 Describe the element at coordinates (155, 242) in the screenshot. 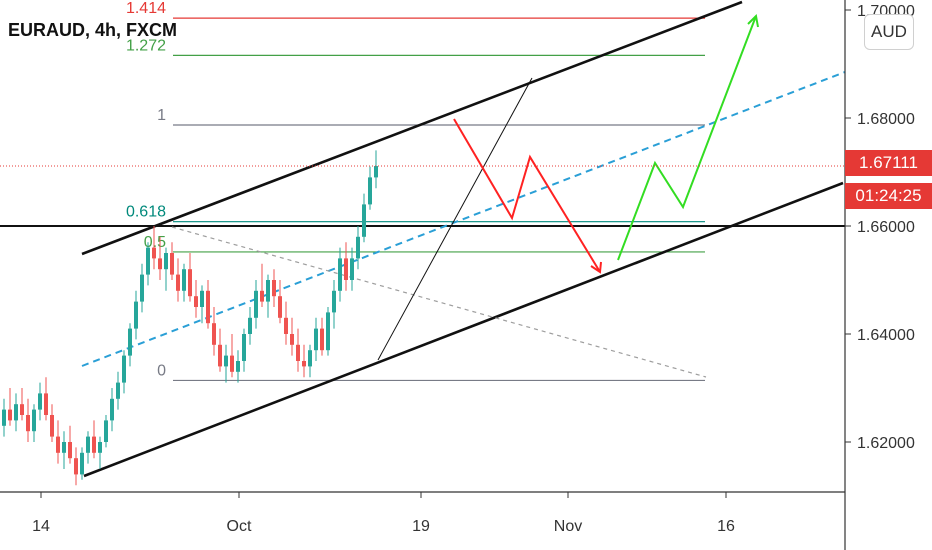

I see `fib-level-label: 0.5` at that location.